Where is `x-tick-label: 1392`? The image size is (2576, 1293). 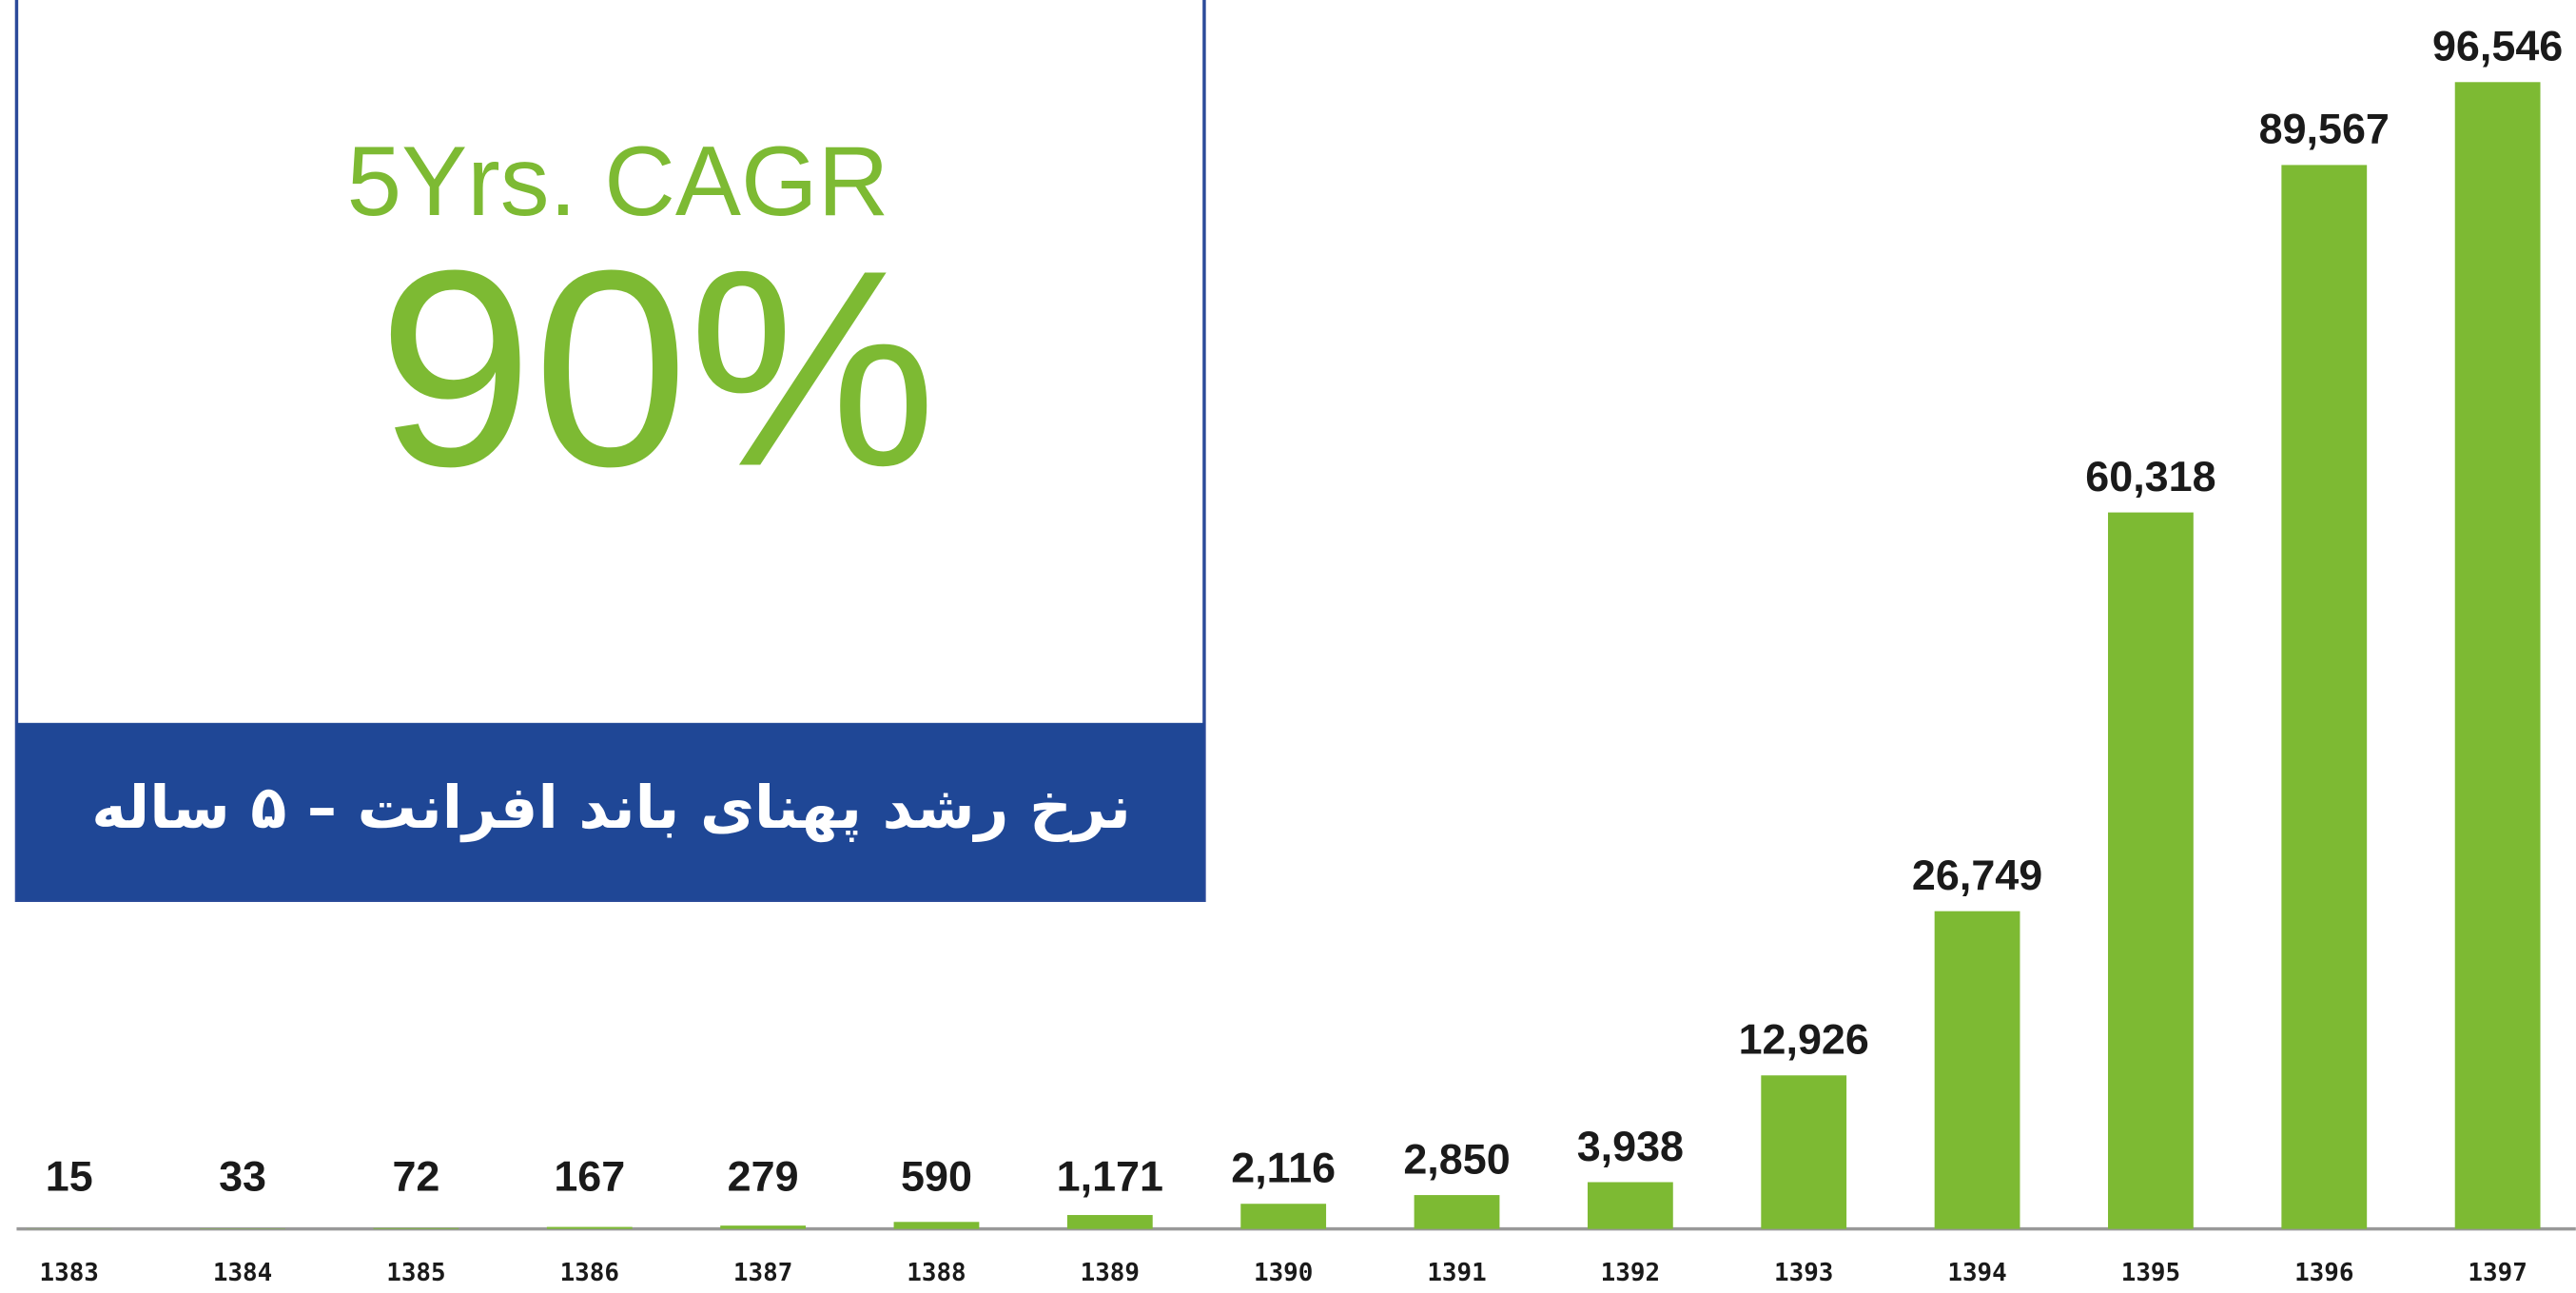 x-tick-label: 1392 is located at coordinates (1630, 1273).